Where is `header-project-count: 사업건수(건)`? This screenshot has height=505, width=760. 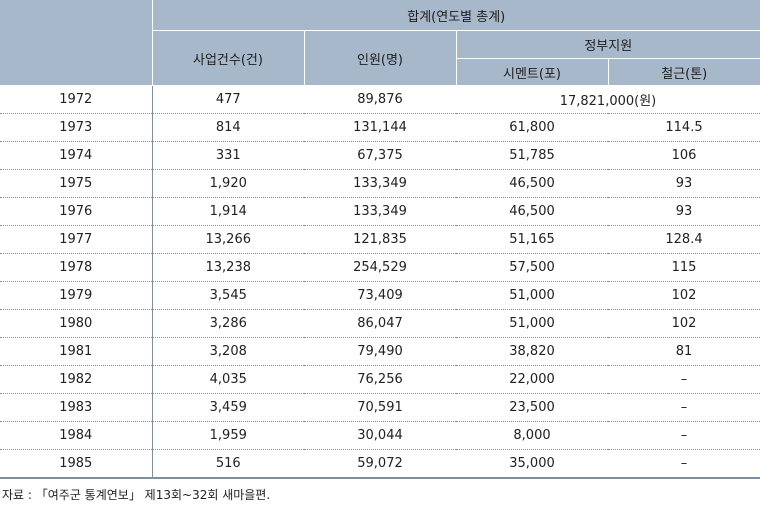 header-project-count: 사업건수(건) is located at coordinates (228, 58).